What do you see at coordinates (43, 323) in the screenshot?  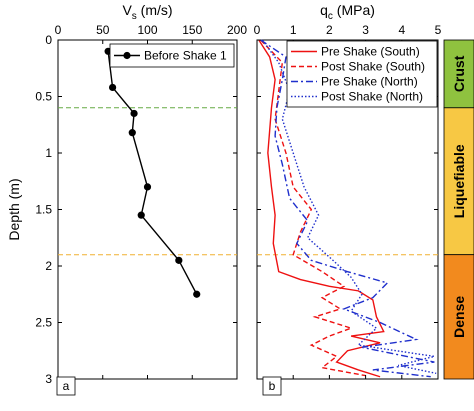 I see `y-tick-label: 2.5` at bounding box center [43, 323].